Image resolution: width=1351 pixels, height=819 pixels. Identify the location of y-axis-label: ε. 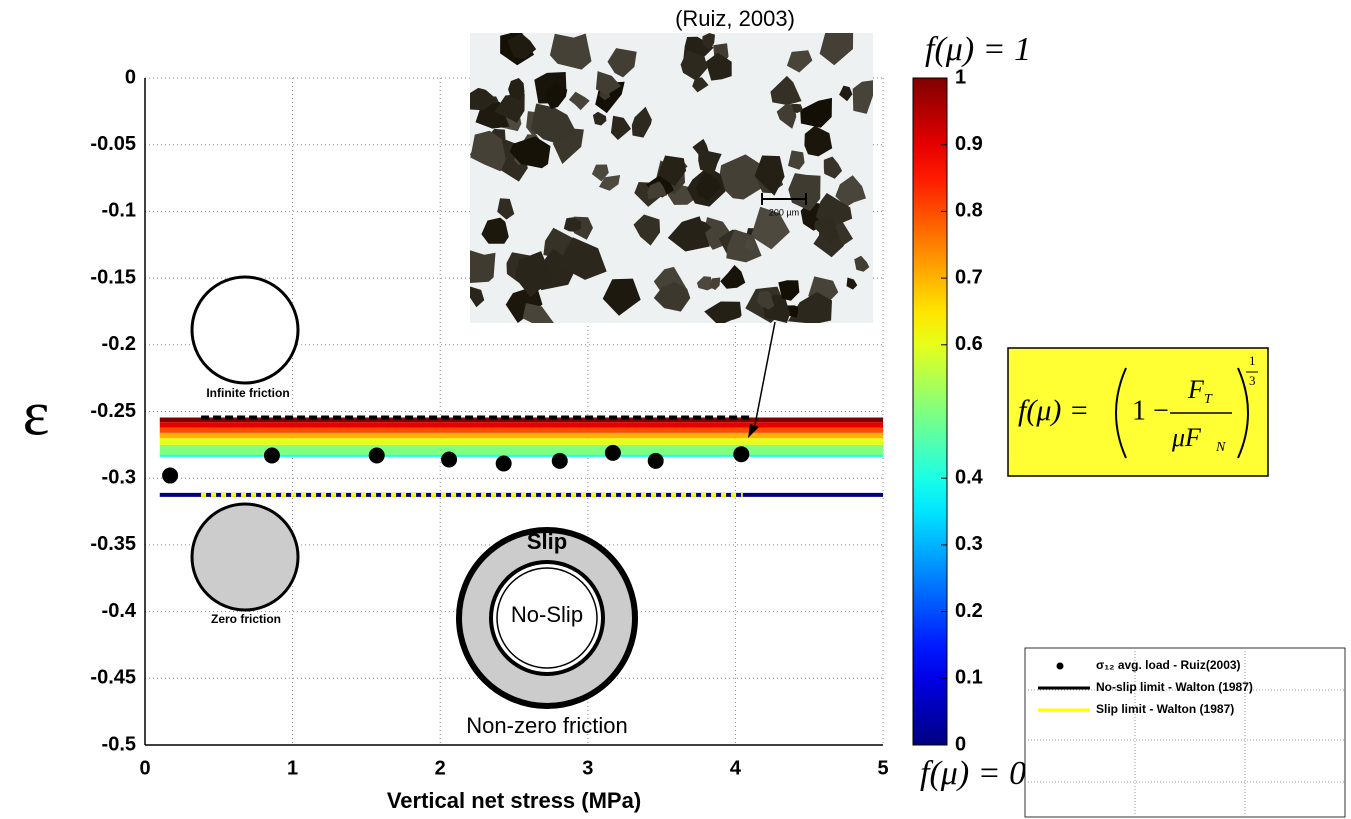
(36, 413).